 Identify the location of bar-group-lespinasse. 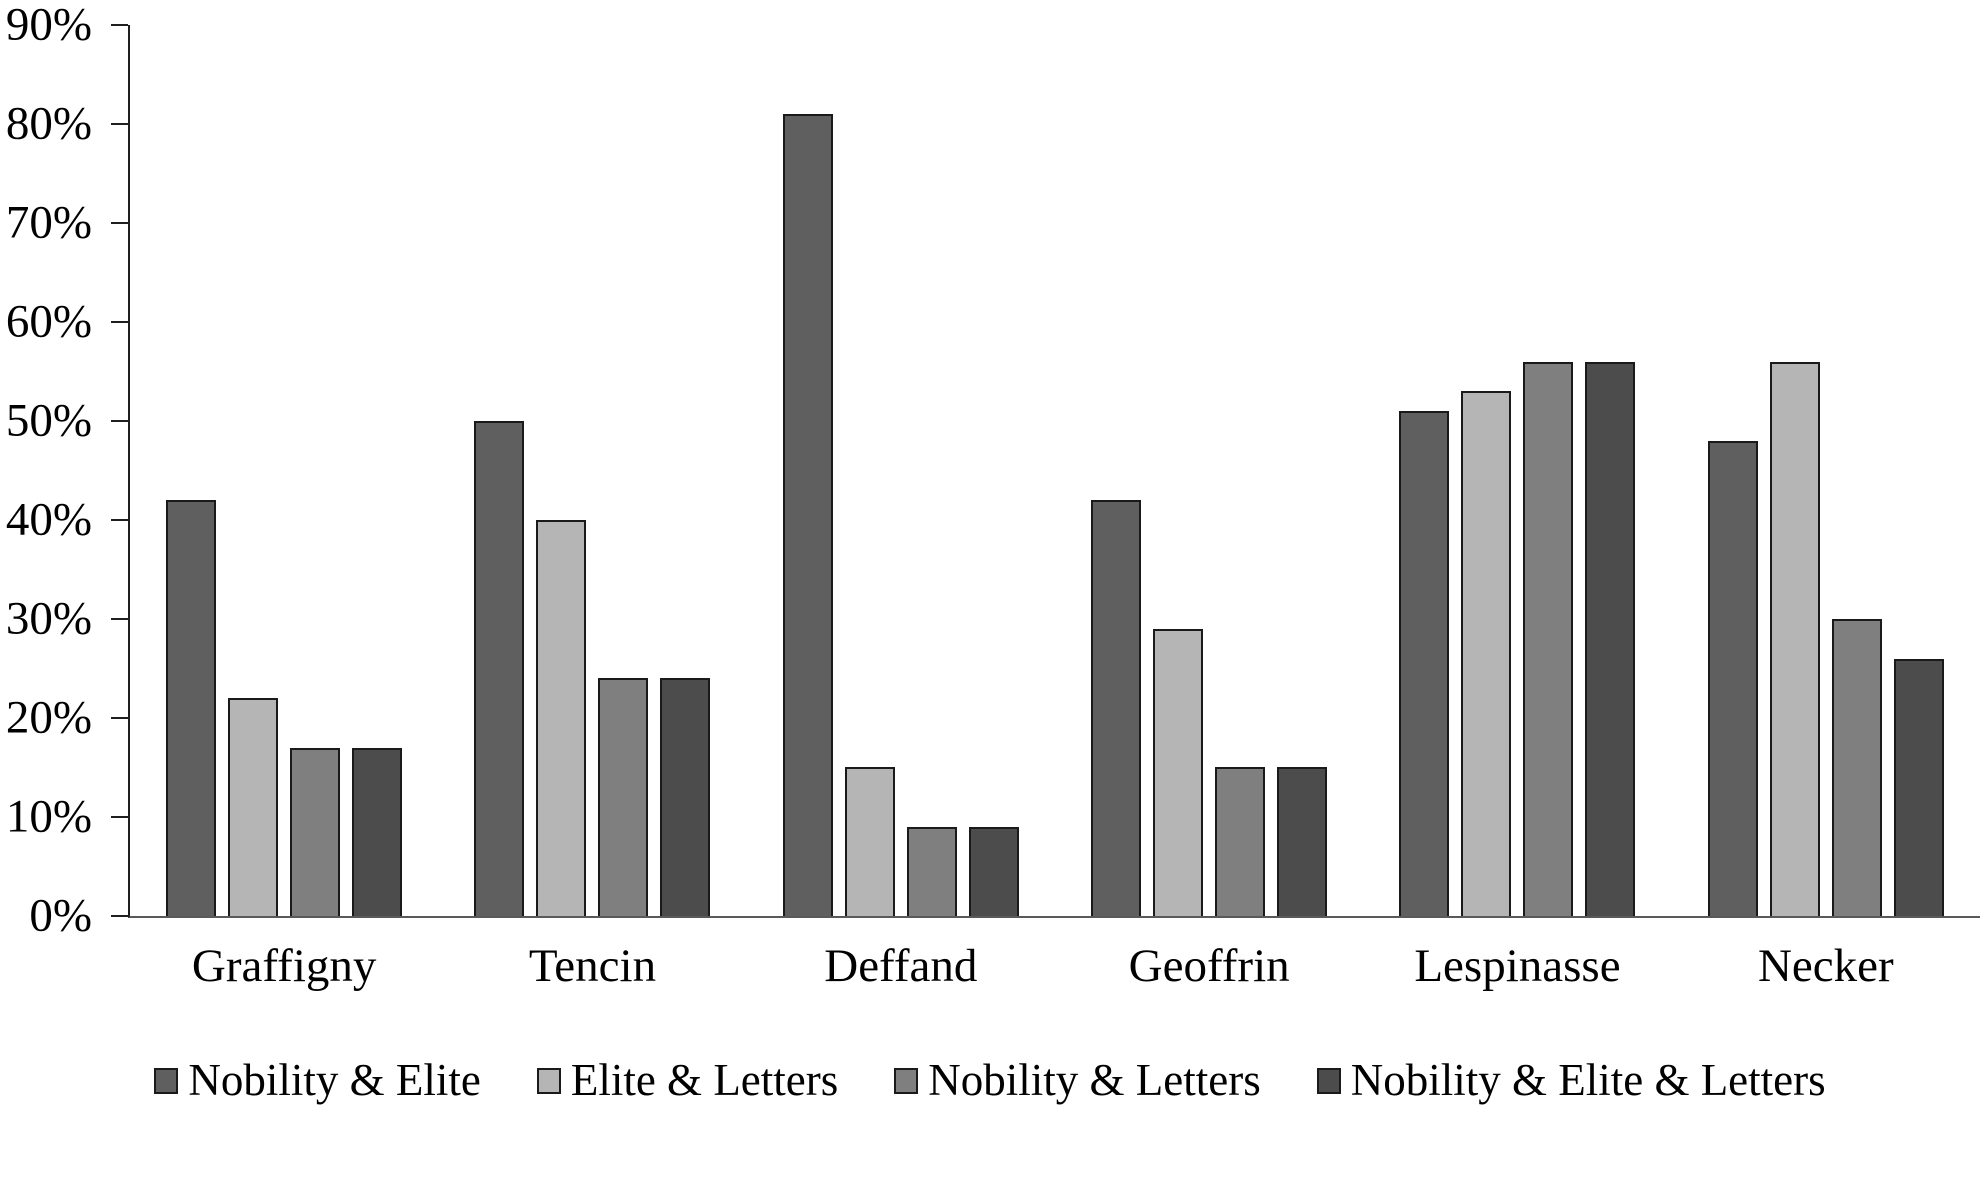
(1517, 470).